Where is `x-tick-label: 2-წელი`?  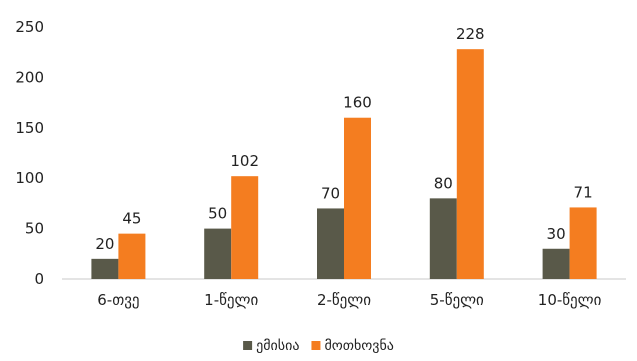 x-tick-label: 2-წელი is located at coordinates (344, 300).